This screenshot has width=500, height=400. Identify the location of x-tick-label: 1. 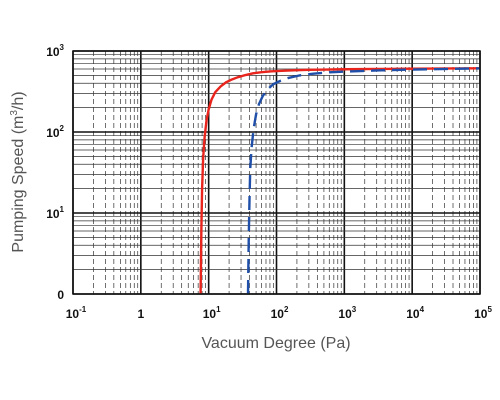
(140, 314).